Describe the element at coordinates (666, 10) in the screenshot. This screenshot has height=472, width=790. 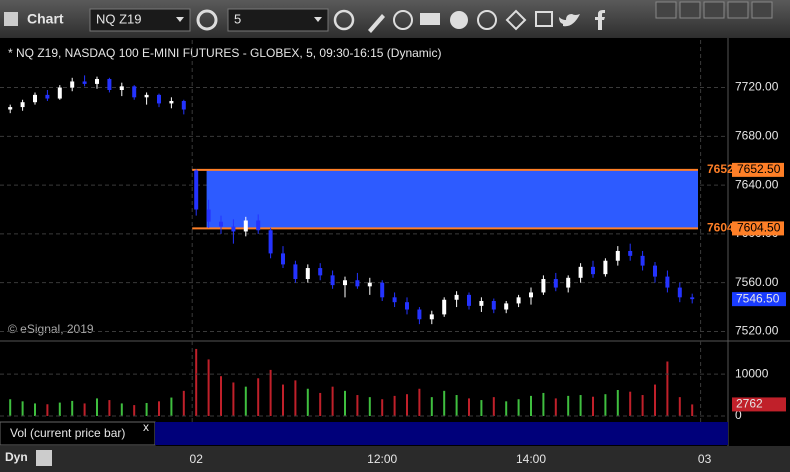
I see `minimize-button` at that location.